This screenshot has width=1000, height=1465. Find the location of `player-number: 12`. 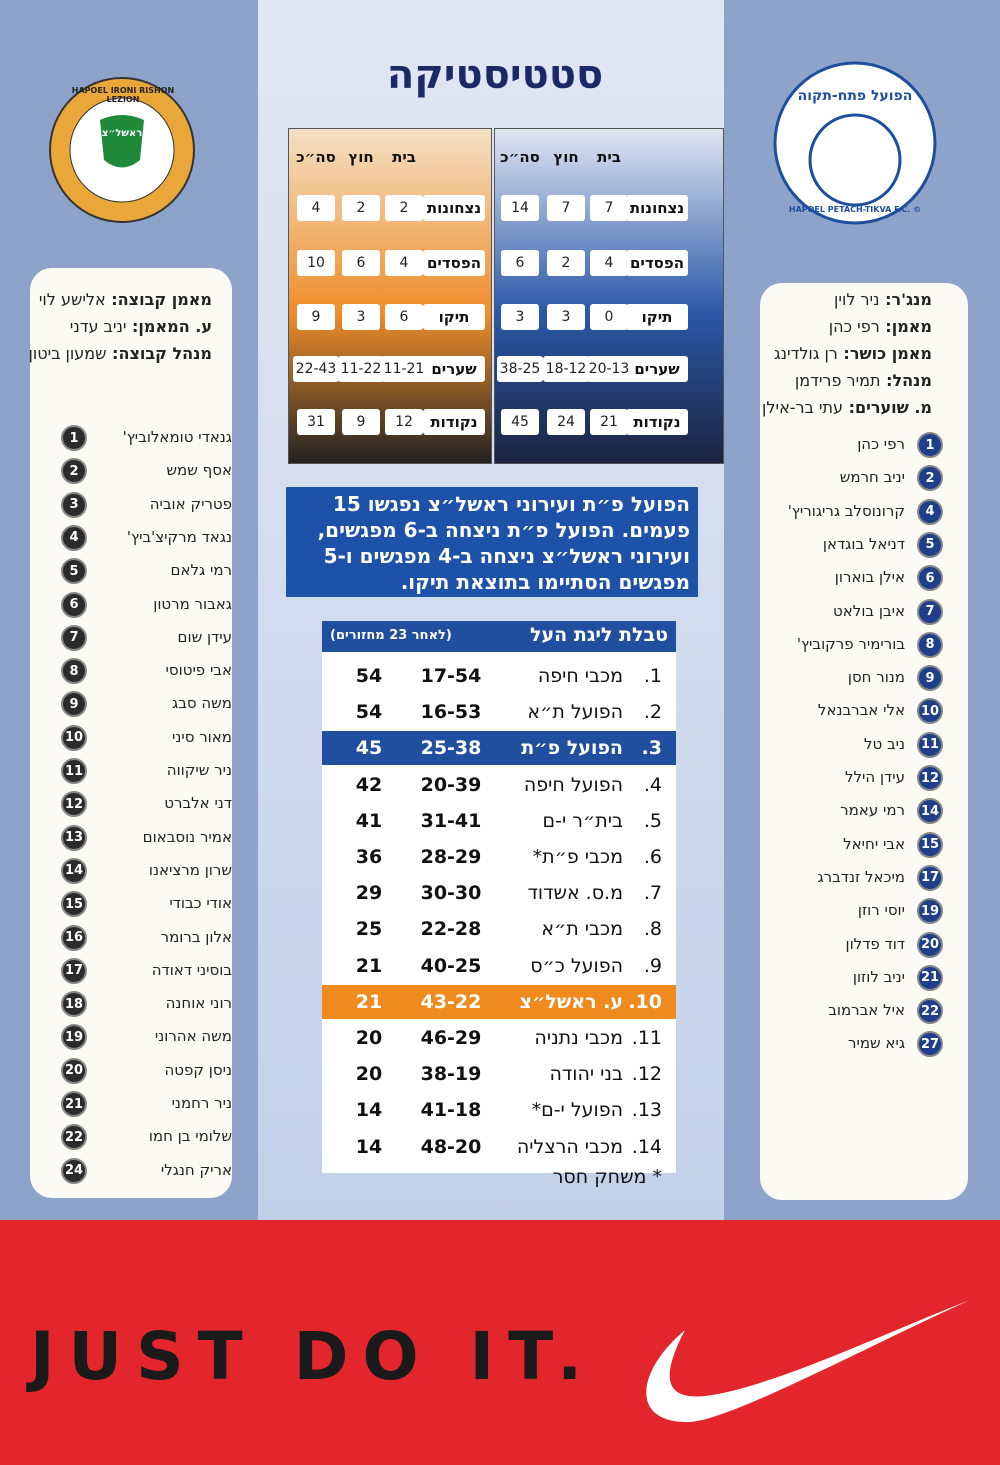

player-number: 12 is located at coordinates (930, 778).